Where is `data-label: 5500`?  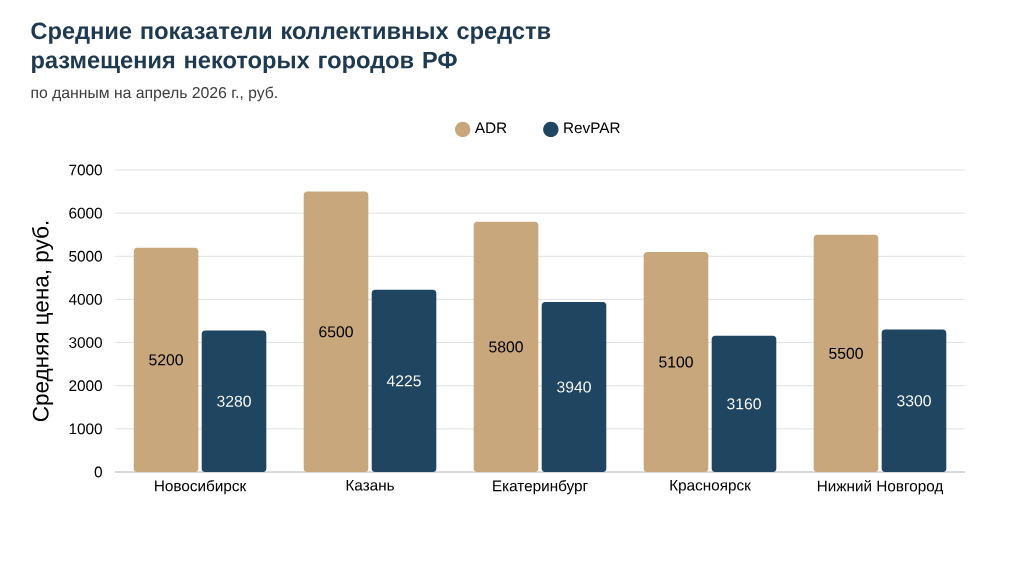 data-label: 5500 is located at coordinates (846, 353).